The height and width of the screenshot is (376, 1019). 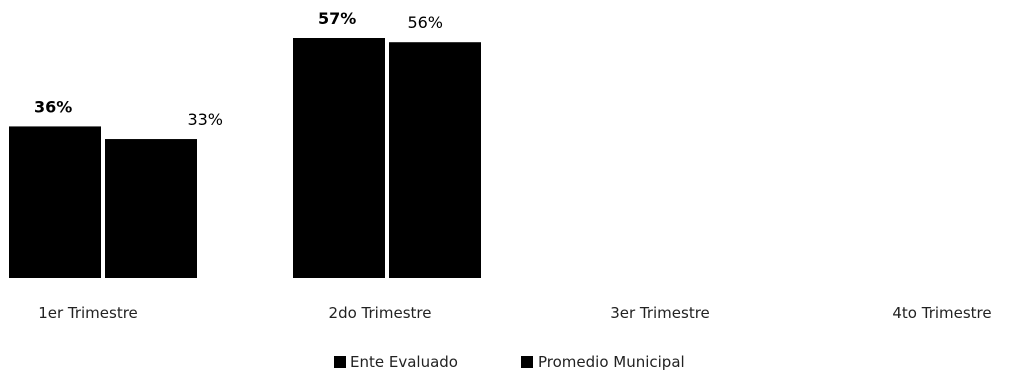 I want to click on category-label-3er-trimestre: 3er Trimestre, so click(x=660, y=313).